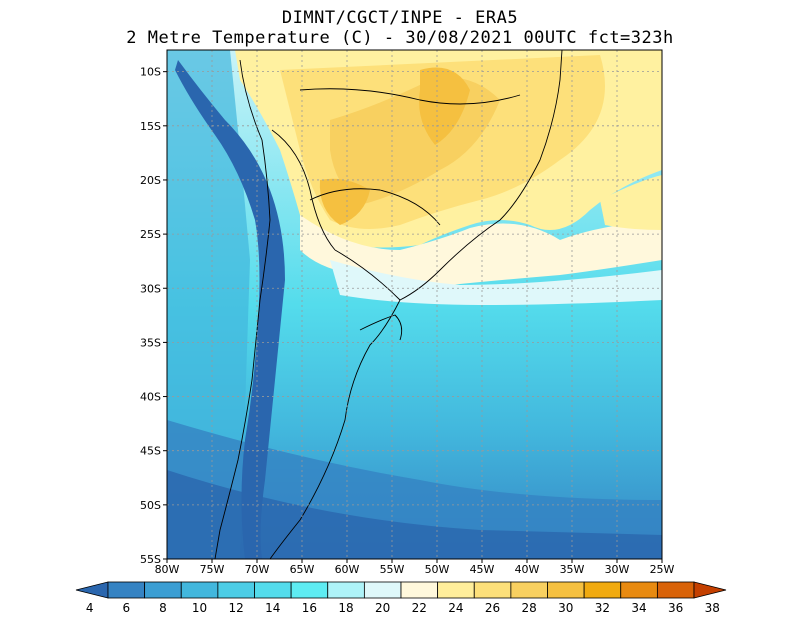 The width and height of the screenshot is (800, 618). What do you see at coordinates (302, 569) in the screenshot?
I see `lon-label-3: 65W` at bounding box center [302, 569].